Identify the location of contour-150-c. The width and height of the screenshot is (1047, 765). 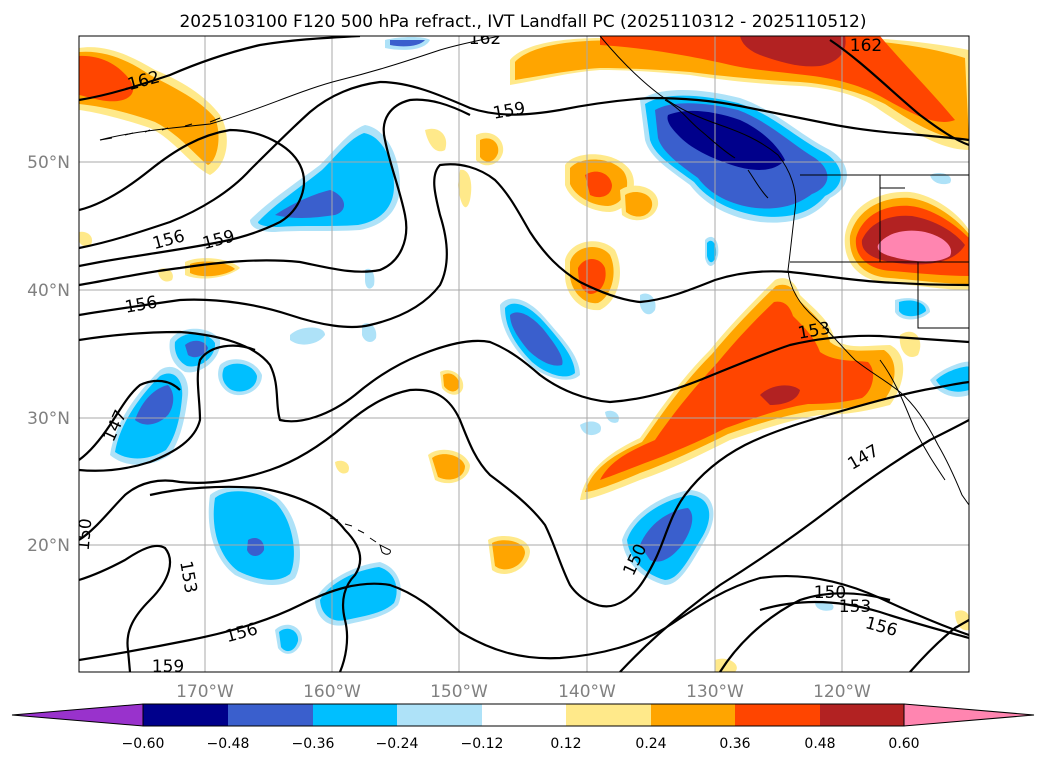
(125, 608).